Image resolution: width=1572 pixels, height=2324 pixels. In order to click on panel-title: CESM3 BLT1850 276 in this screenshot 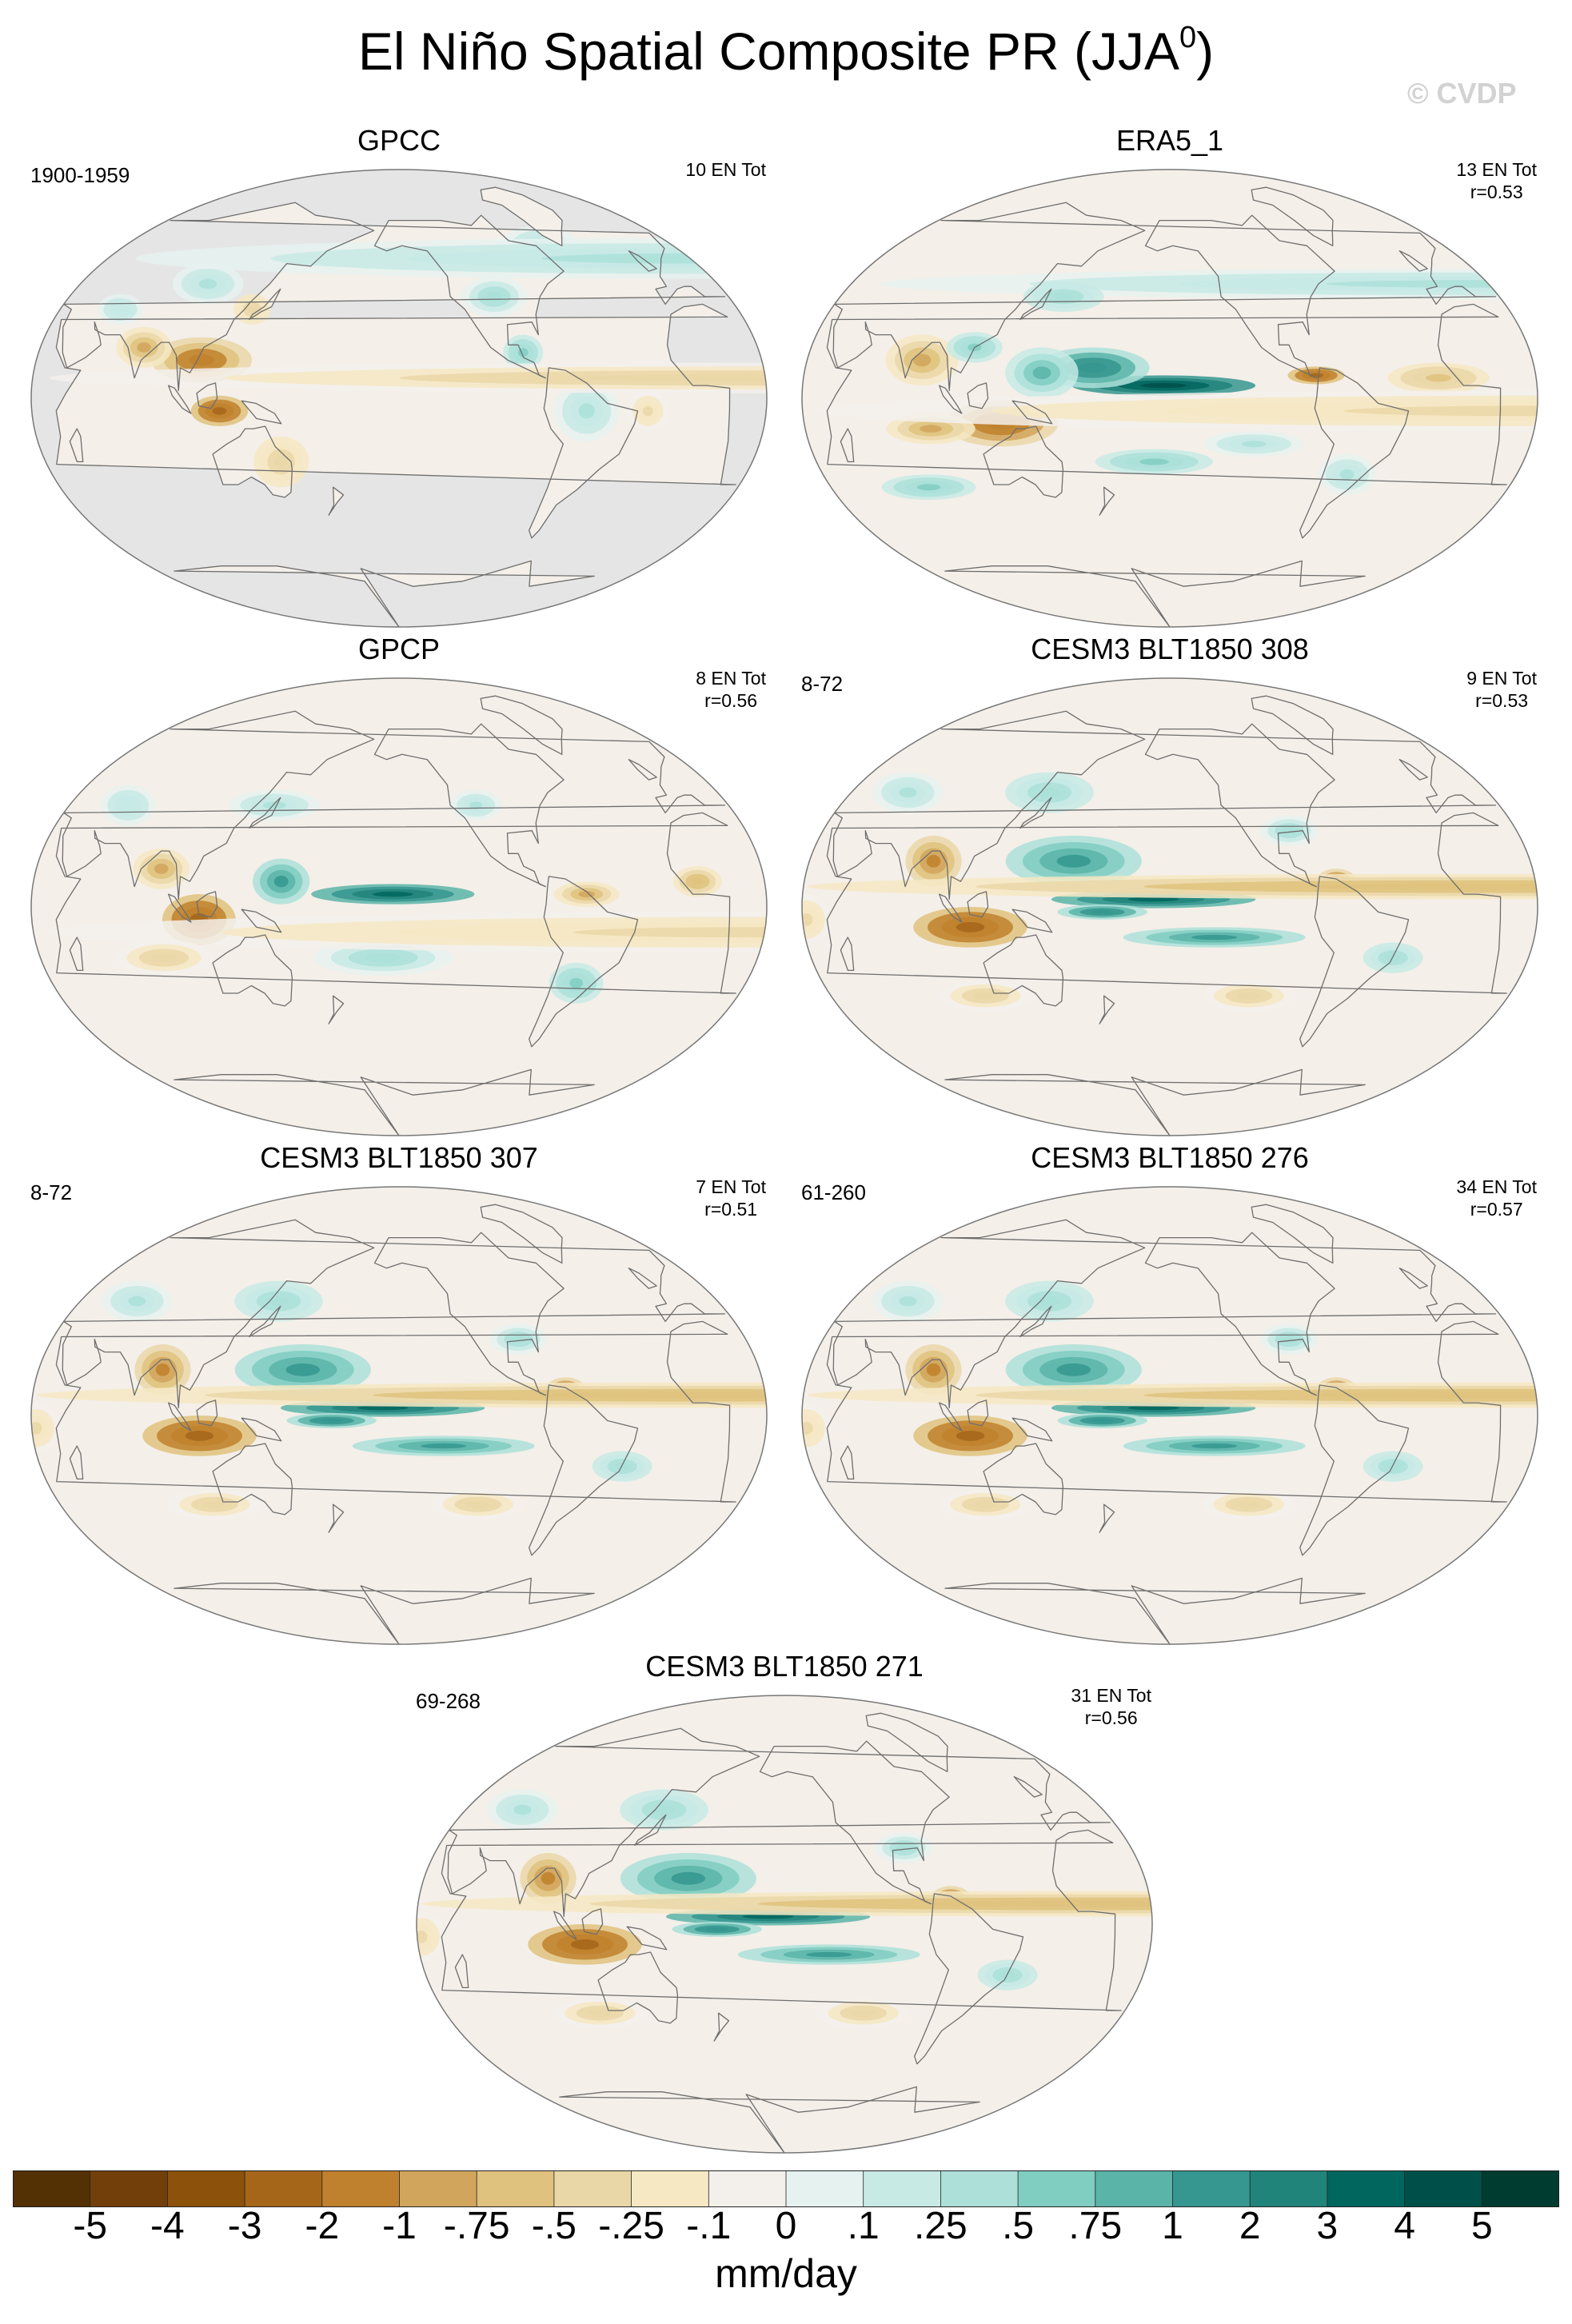, I will do `click(1170, 1157)`.